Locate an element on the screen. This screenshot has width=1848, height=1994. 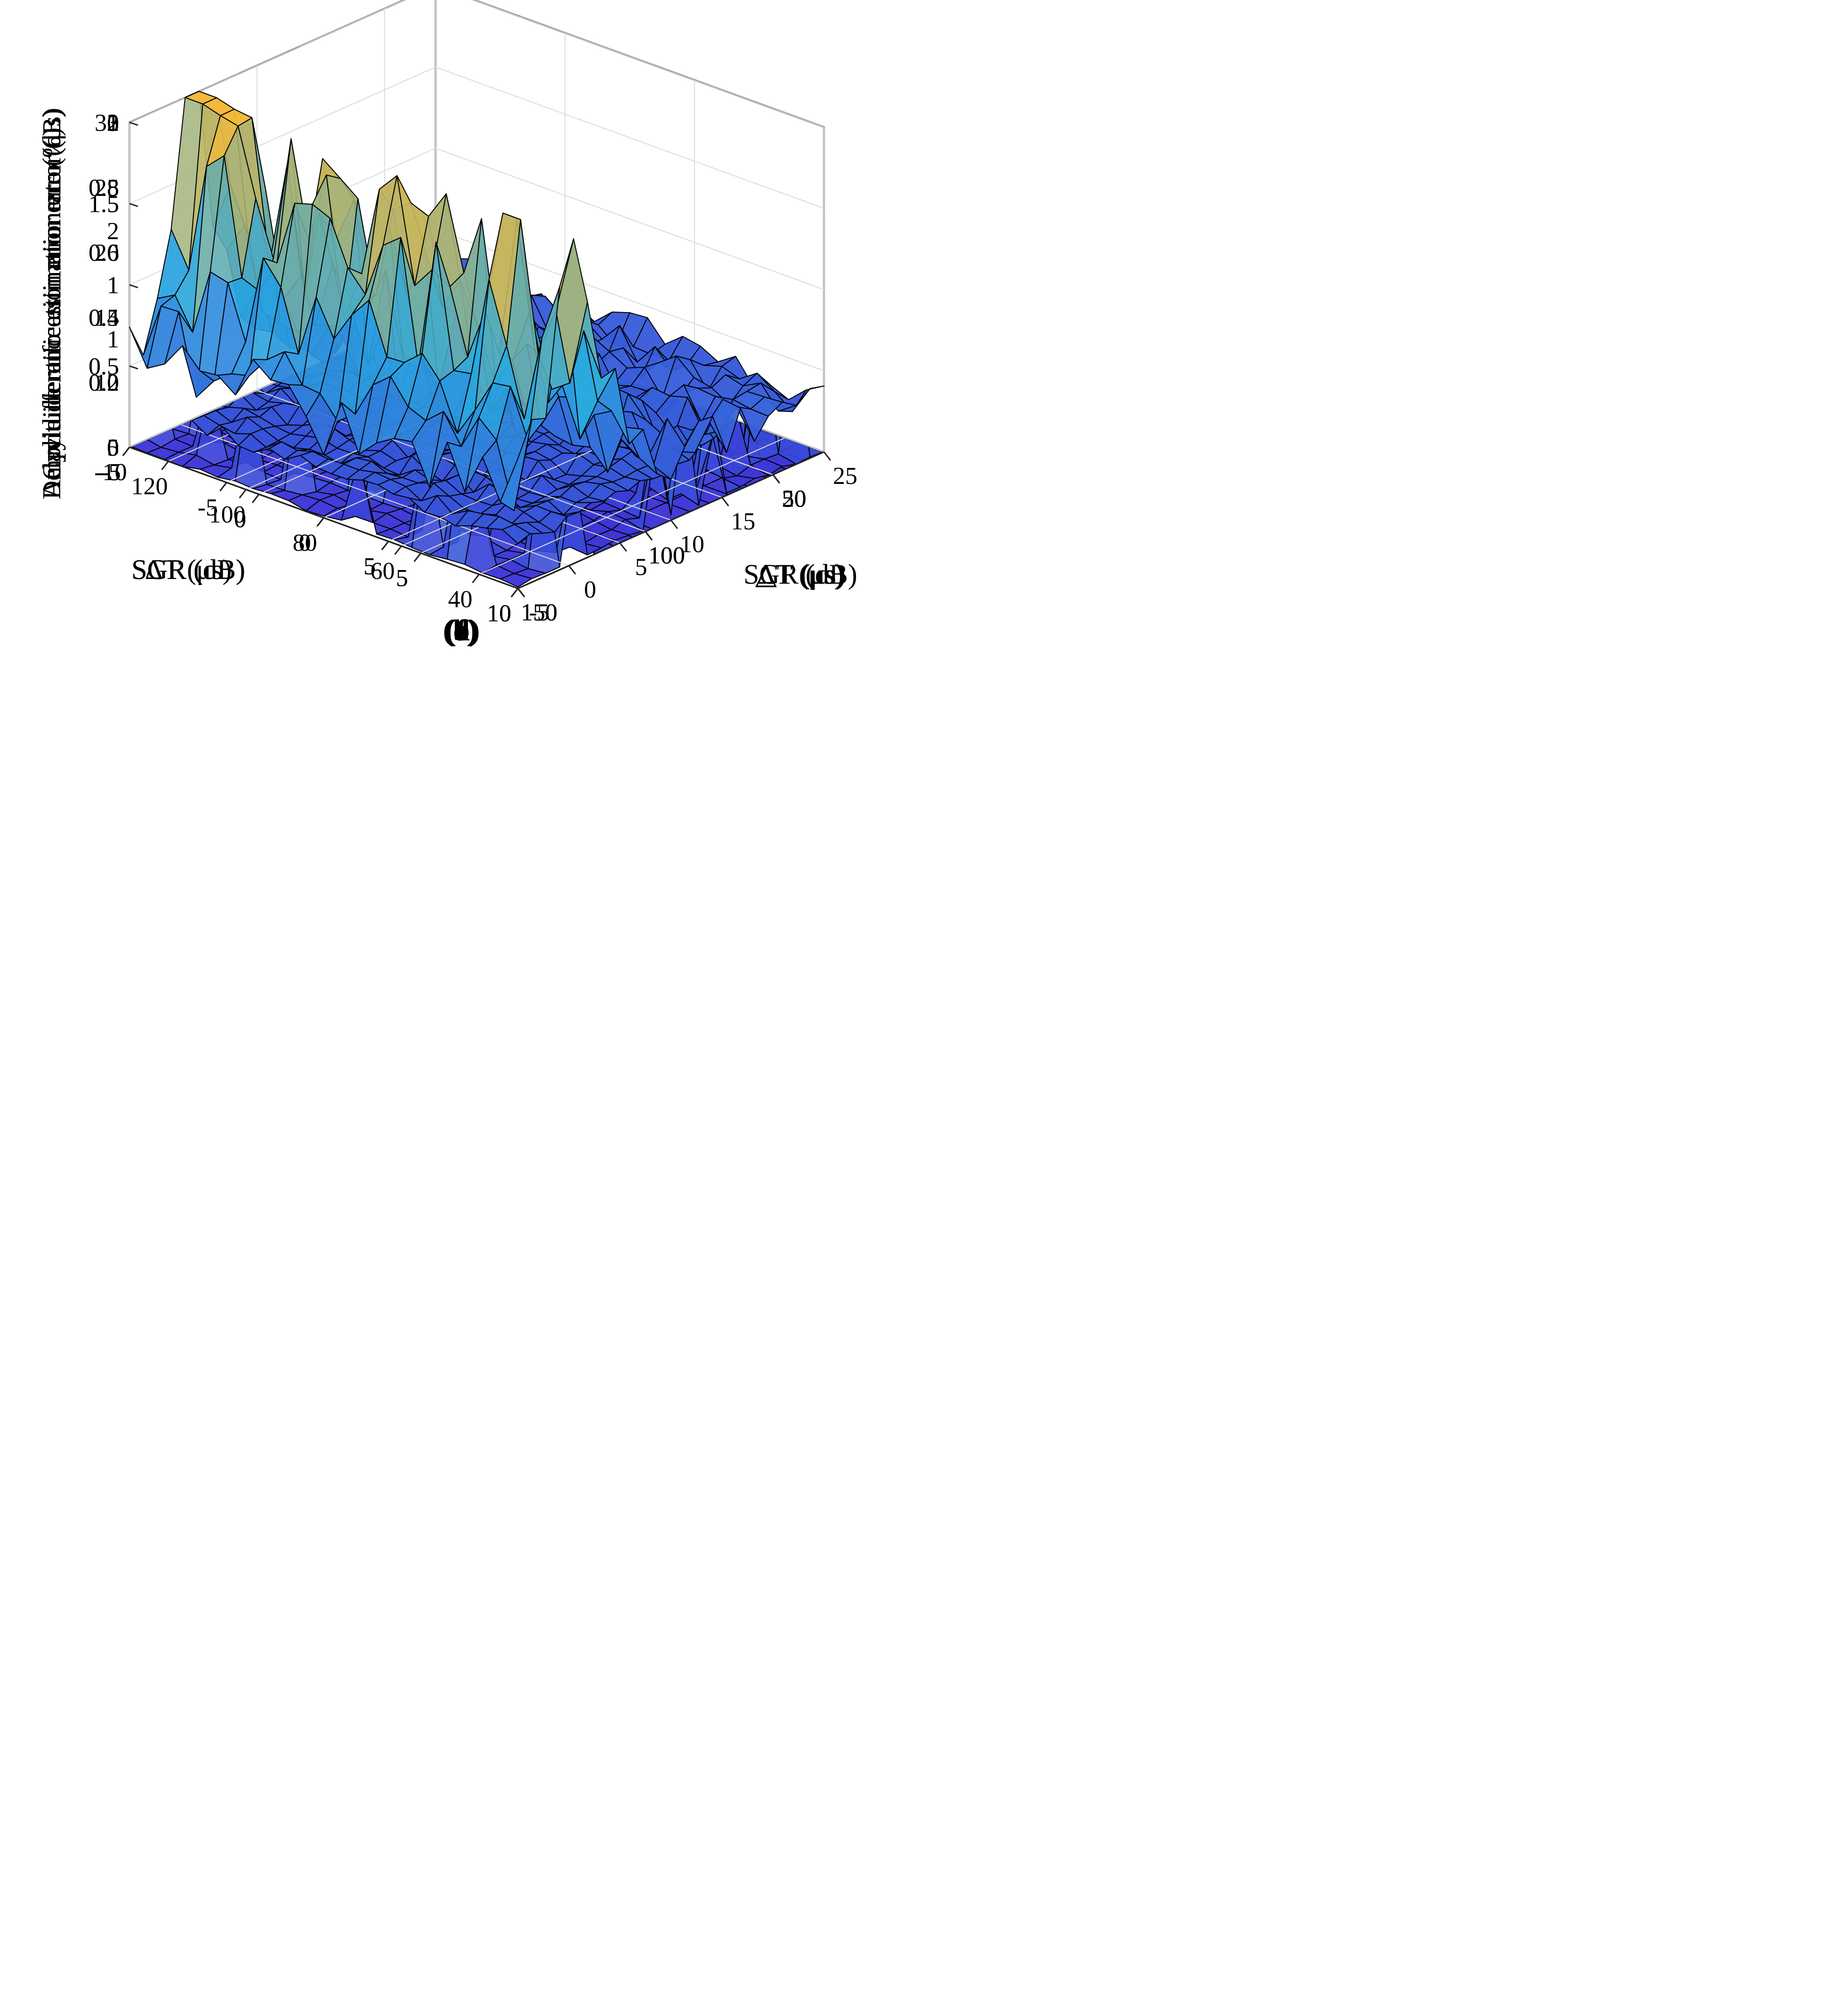
chart-e-surface-cell is located at coordinates (516, 534).